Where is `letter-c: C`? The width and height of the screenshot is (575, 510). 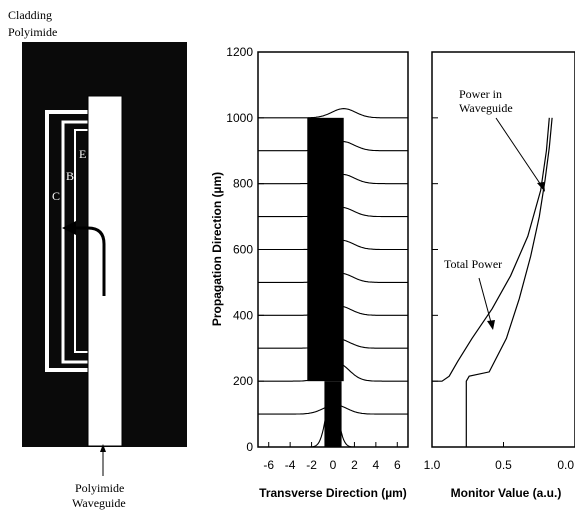 letter-c: C is located at coordinates (56, 196).